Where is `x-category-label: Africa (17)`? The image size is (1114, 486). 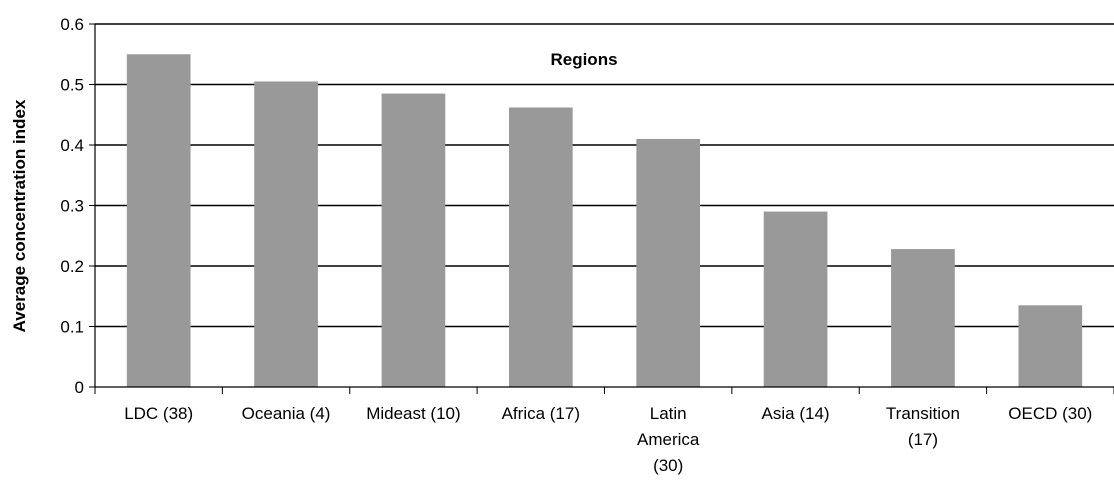
x-category-label: Africa (17) is located at coordinates (541, 413).